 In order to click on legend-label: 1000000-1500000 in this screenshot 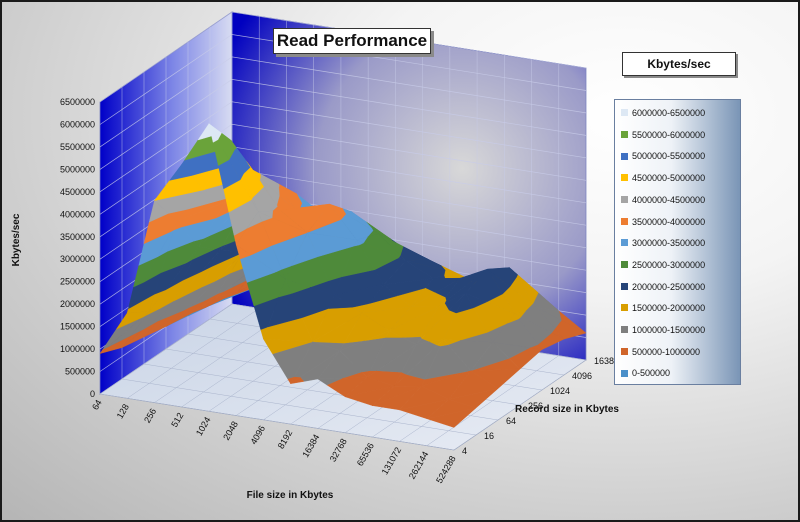, I will do `click(669, 330)`.